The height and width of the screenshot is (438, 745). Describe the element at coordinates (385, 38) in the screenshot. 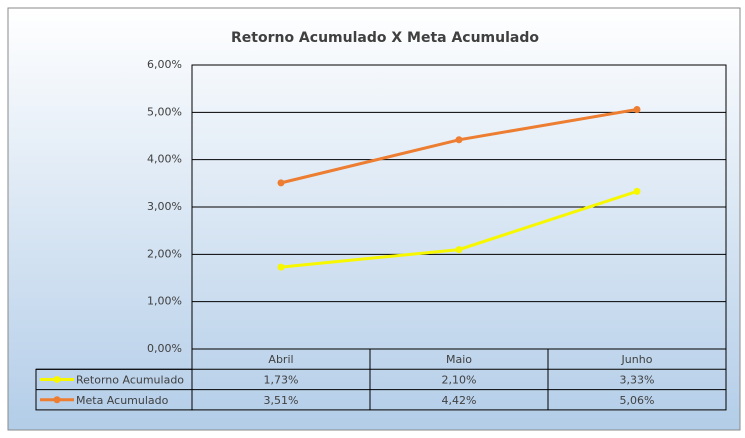

I see `chart-title: Retorno Acumulado X Meta Acumulado` at that location.